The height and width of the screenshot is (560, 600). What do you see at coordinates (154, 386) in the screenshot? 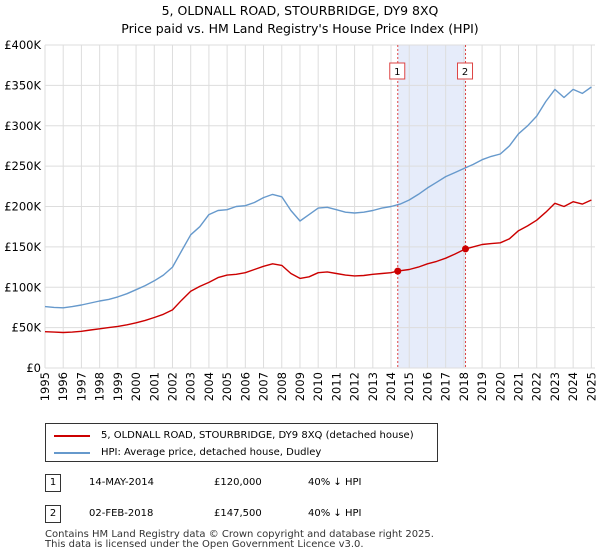
I see `x-tick-label: 2001` at bounding box center [154, 386].